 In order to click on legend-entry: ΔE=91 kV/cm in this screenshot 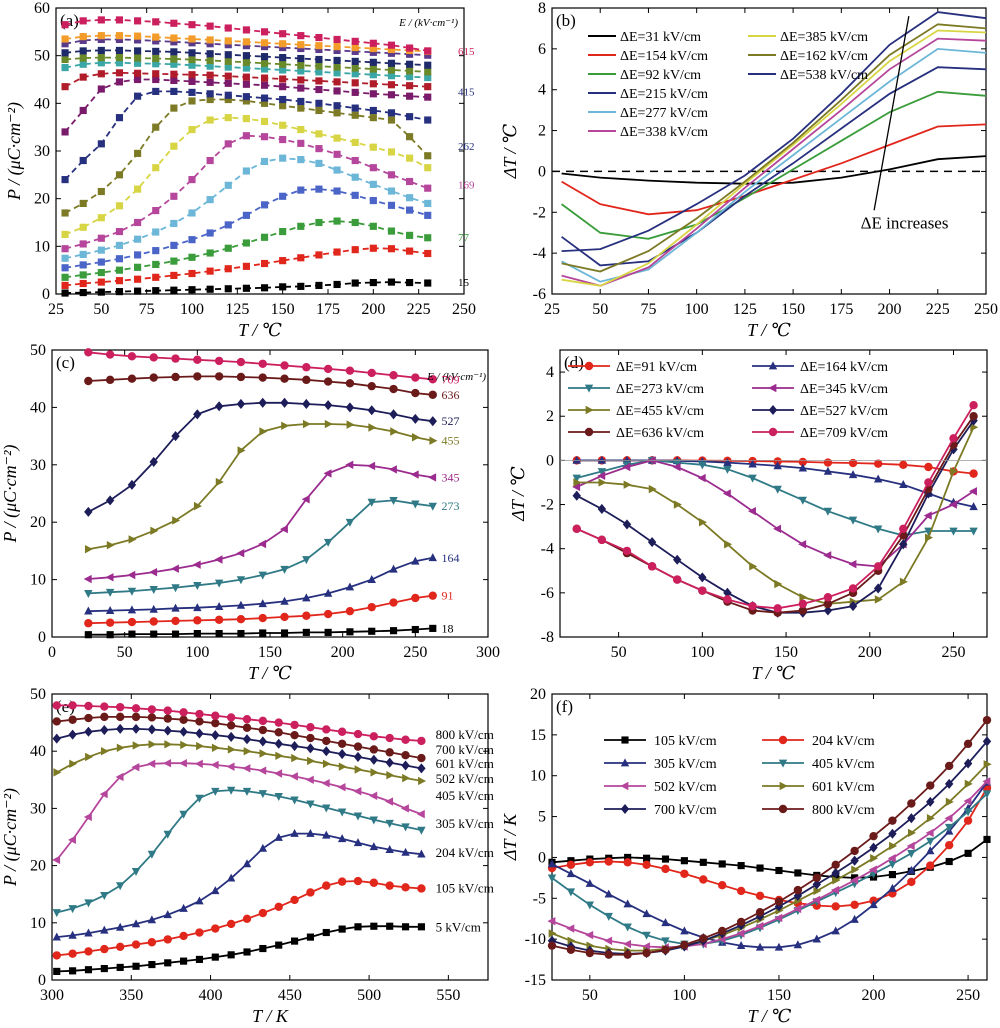, I will do `click(656, 367)`.